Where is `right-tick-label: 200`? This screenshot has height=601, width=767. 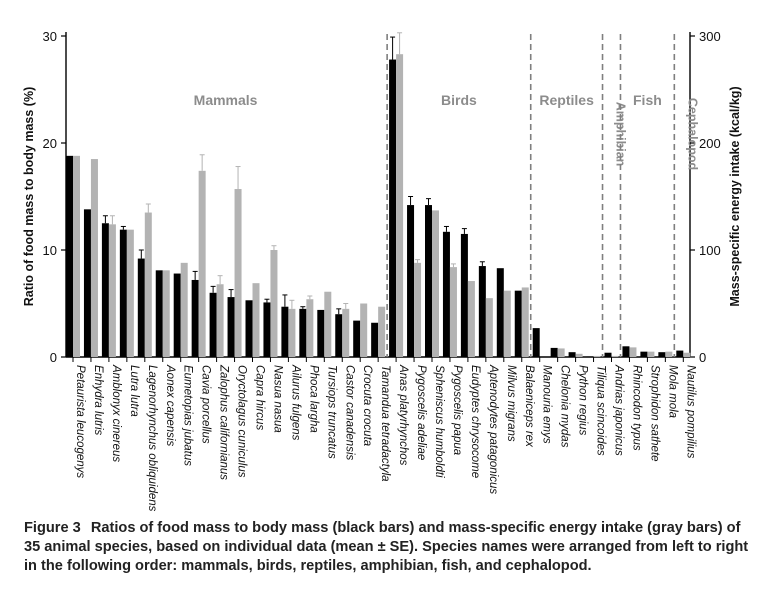 right-tick-label: 200 is located at coordinates (710, 143).